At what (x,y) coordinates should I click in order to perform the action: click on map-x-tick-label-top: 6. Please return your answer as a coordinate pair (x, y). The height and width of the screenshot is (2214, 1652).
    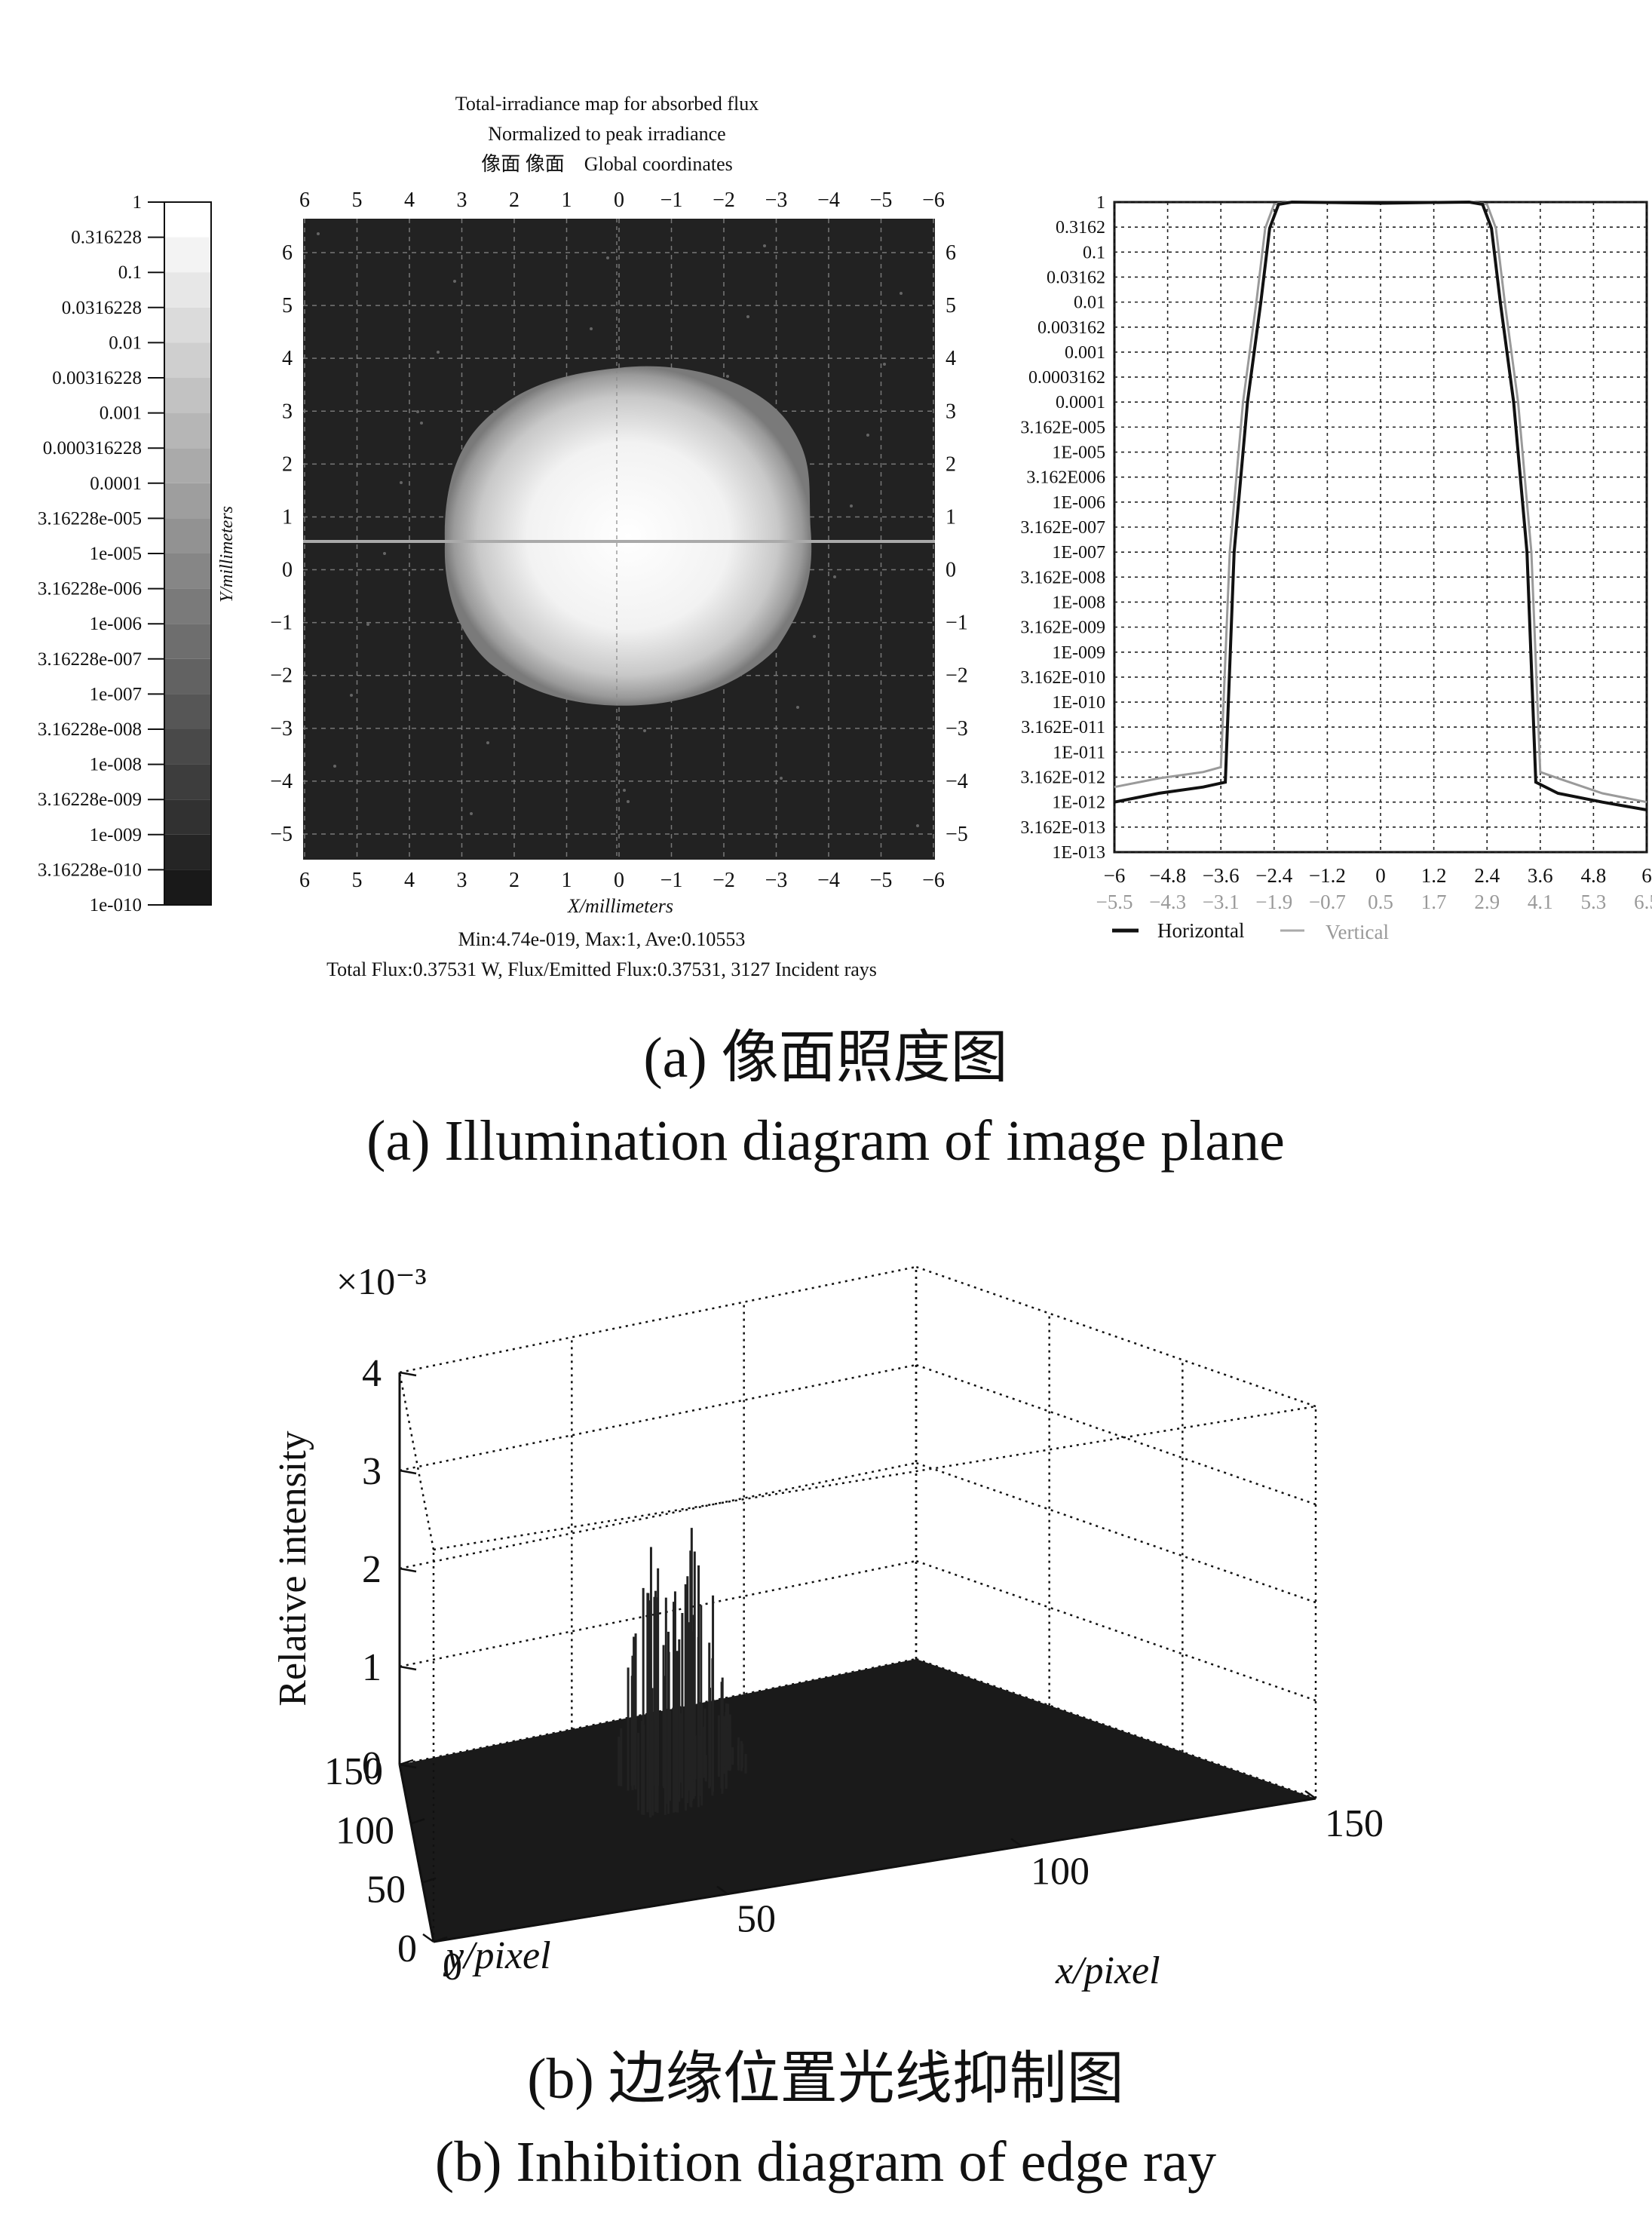
    Looking at the image, I should click on (304, 201).